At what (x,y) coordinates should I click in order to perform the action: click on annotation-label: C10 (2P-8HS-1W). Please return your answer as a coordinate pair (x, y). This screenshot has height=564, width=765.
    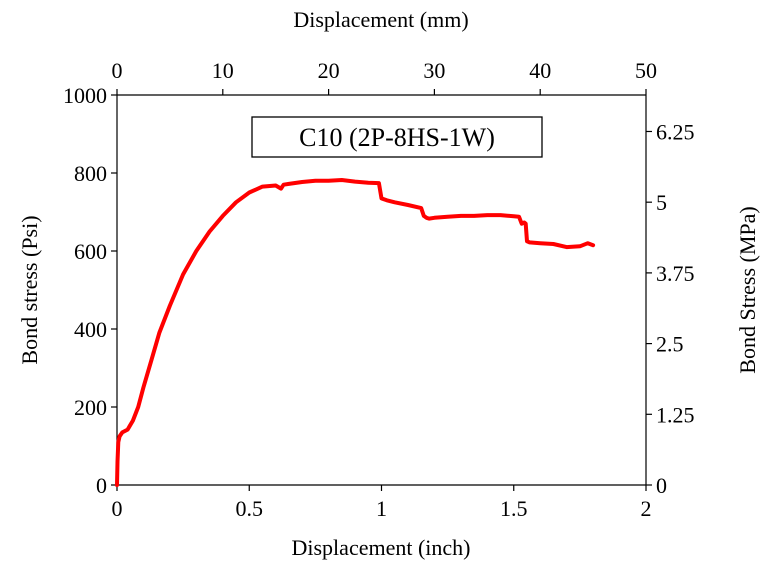
    Looking at the image, I should click on (397, 137).